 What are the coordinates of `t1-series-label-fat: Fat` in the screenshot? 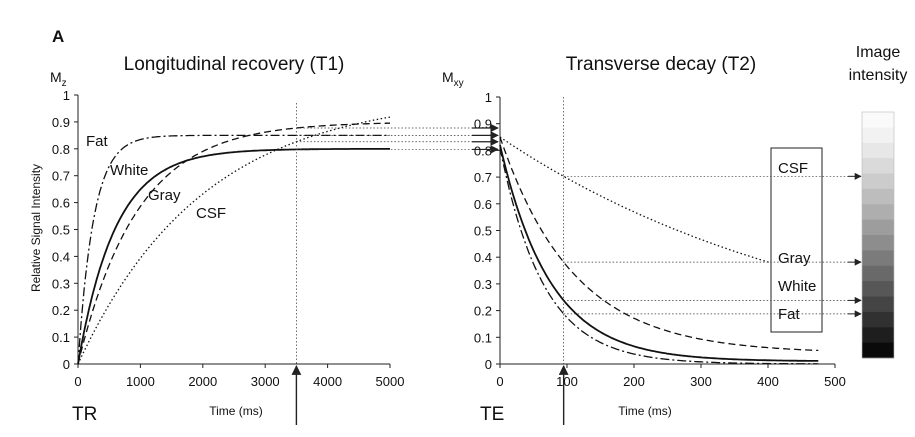 It's located at (97, 141).